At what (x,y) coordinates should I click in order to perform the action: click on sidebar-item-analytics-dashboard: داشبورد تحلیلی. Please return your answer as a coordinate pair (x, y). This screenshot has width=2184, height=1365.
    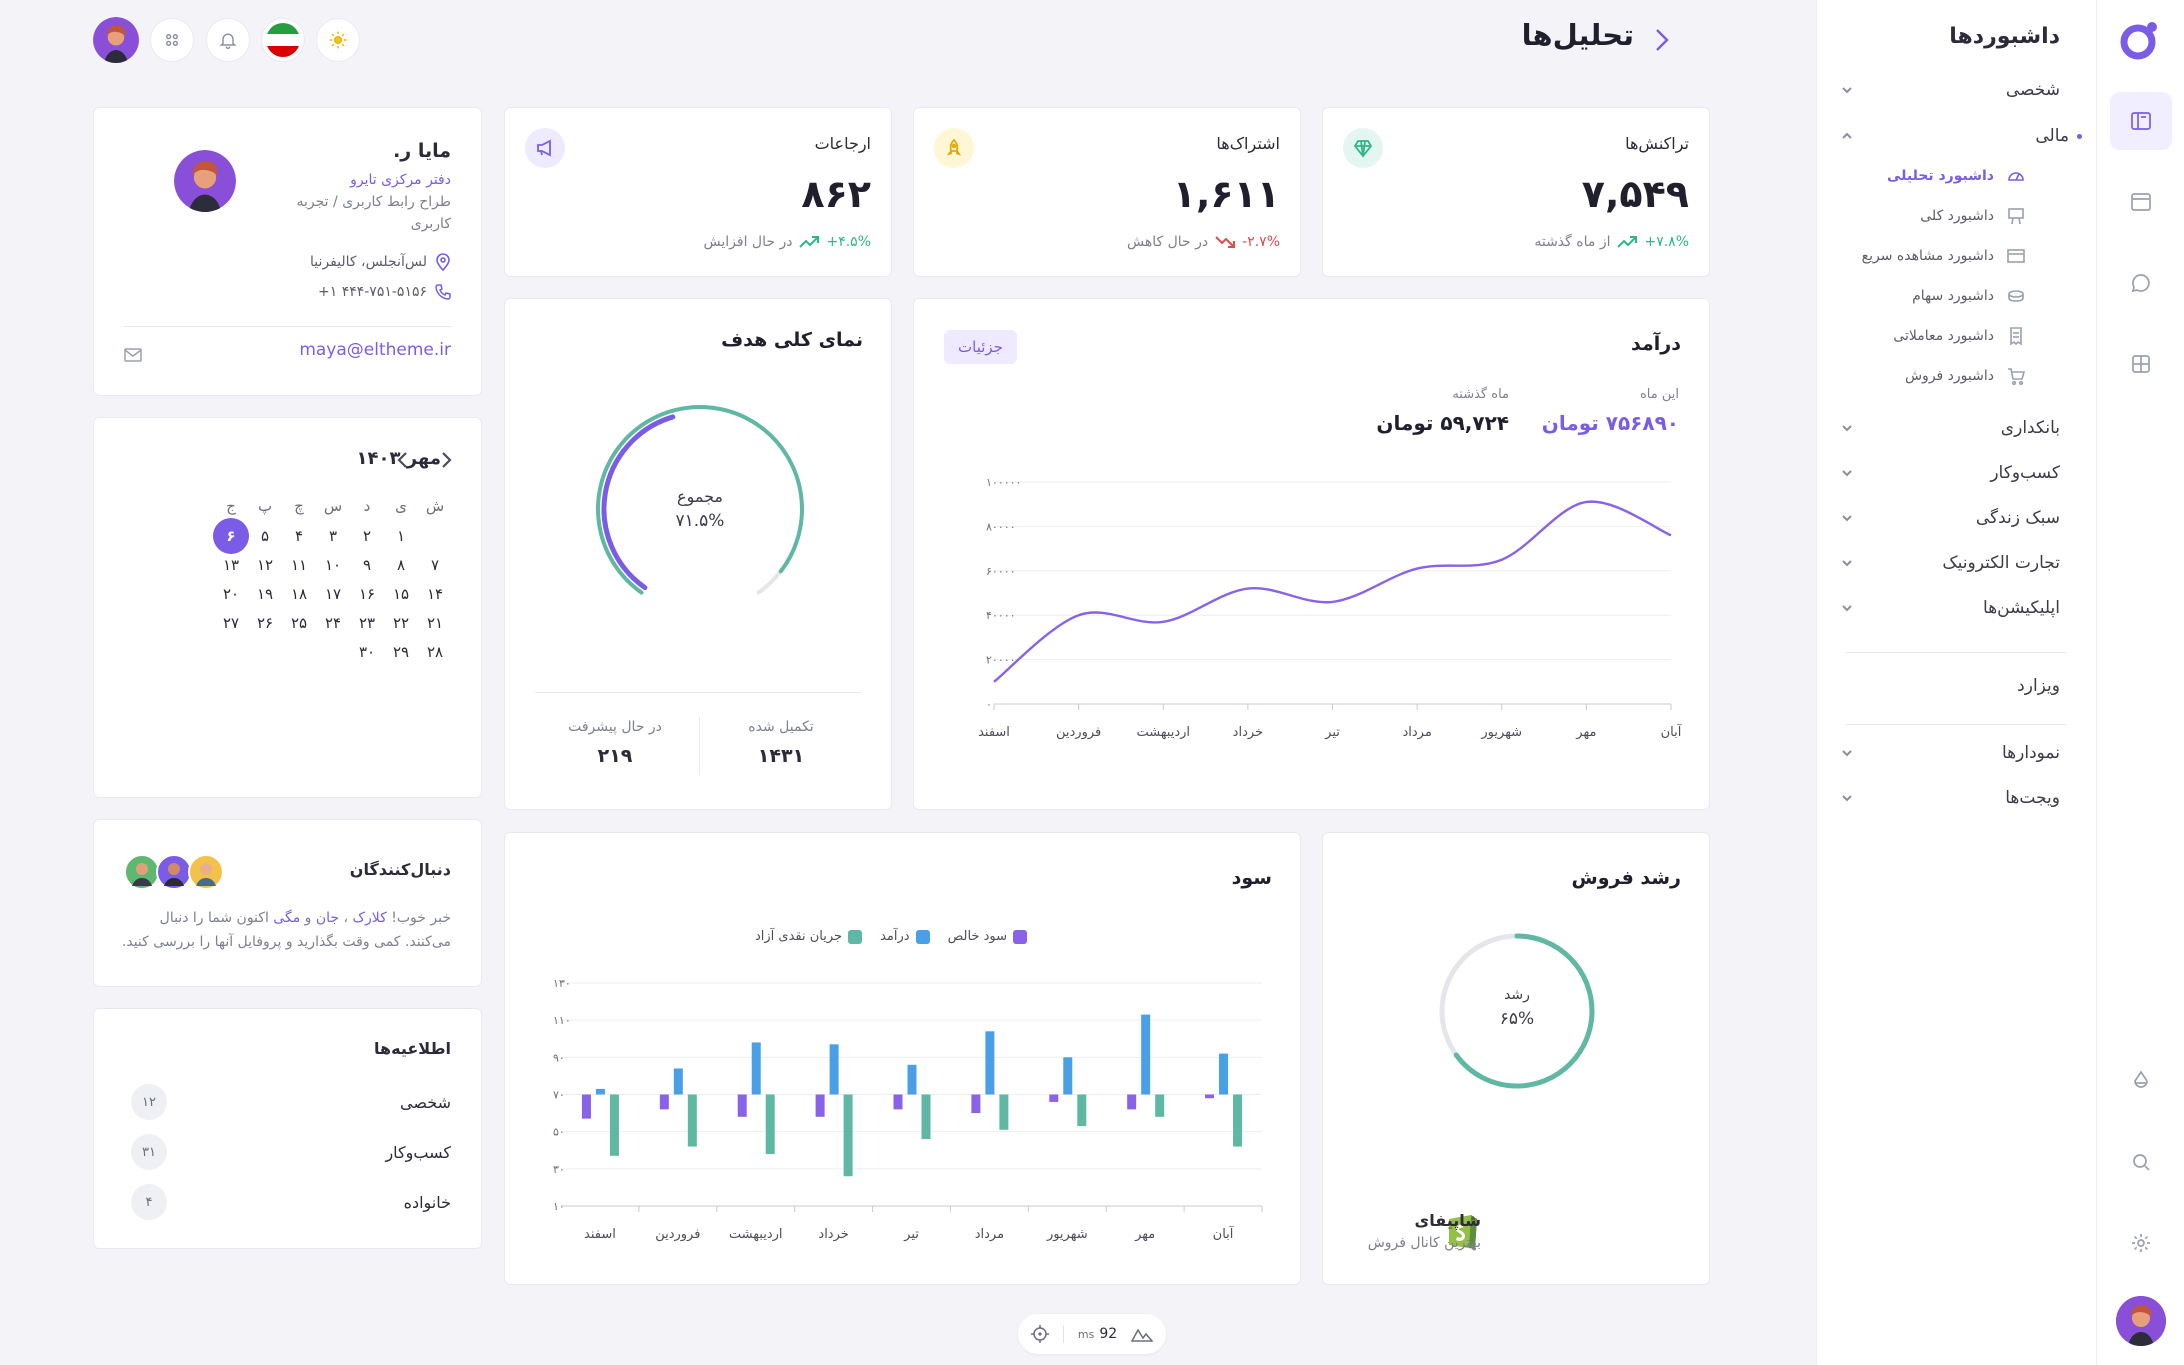
    Looking at the image, I should click on (1926, 176).